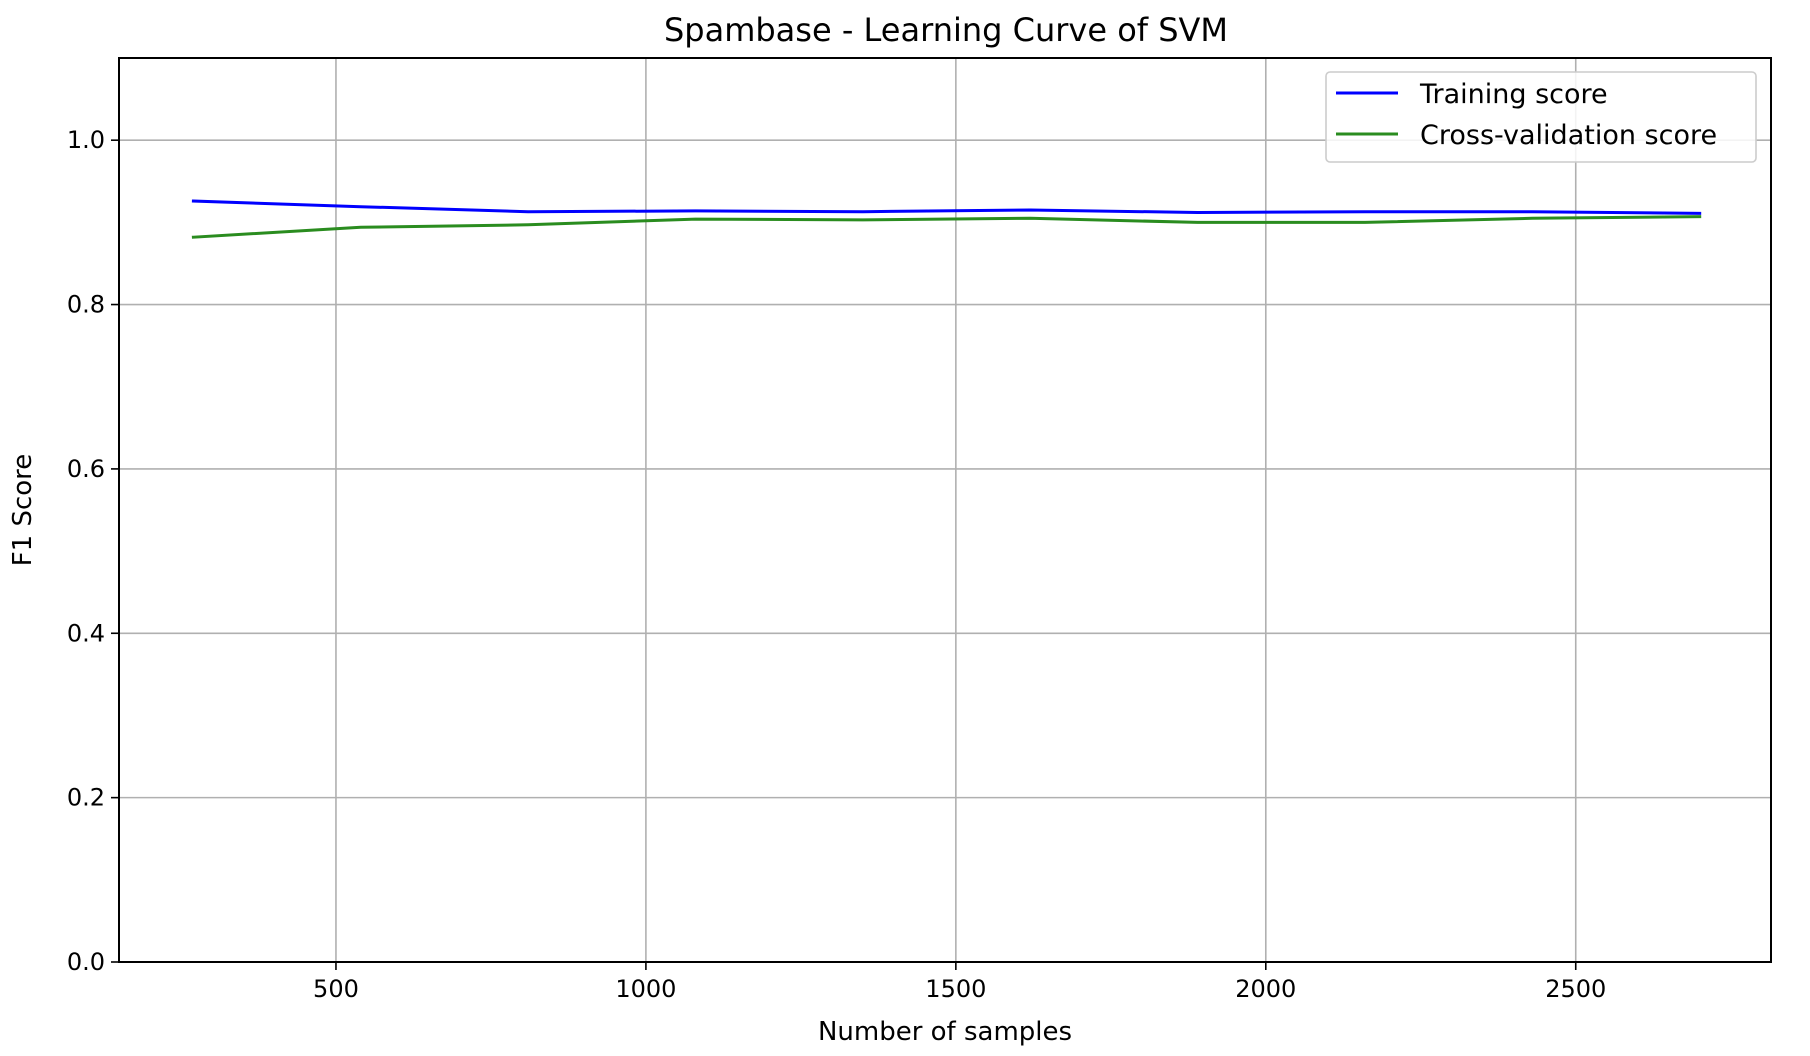 The height and width of the screenshot is (1056, 1810). I want to click on series-line-training-score, so click(946, 207).